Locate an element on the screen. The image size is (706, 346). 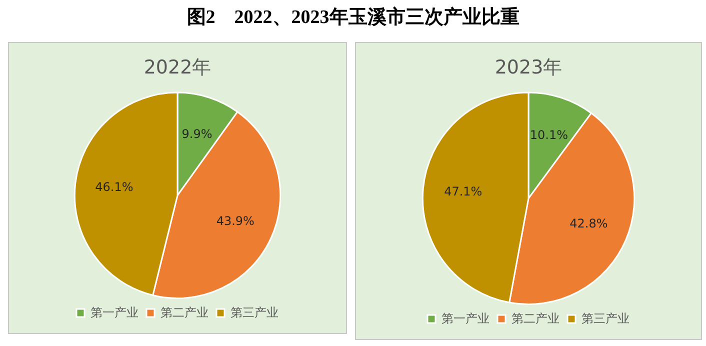
text: 图2 2022、2023年玉溪市三次产业比重 is located at coordinates (353, 18).